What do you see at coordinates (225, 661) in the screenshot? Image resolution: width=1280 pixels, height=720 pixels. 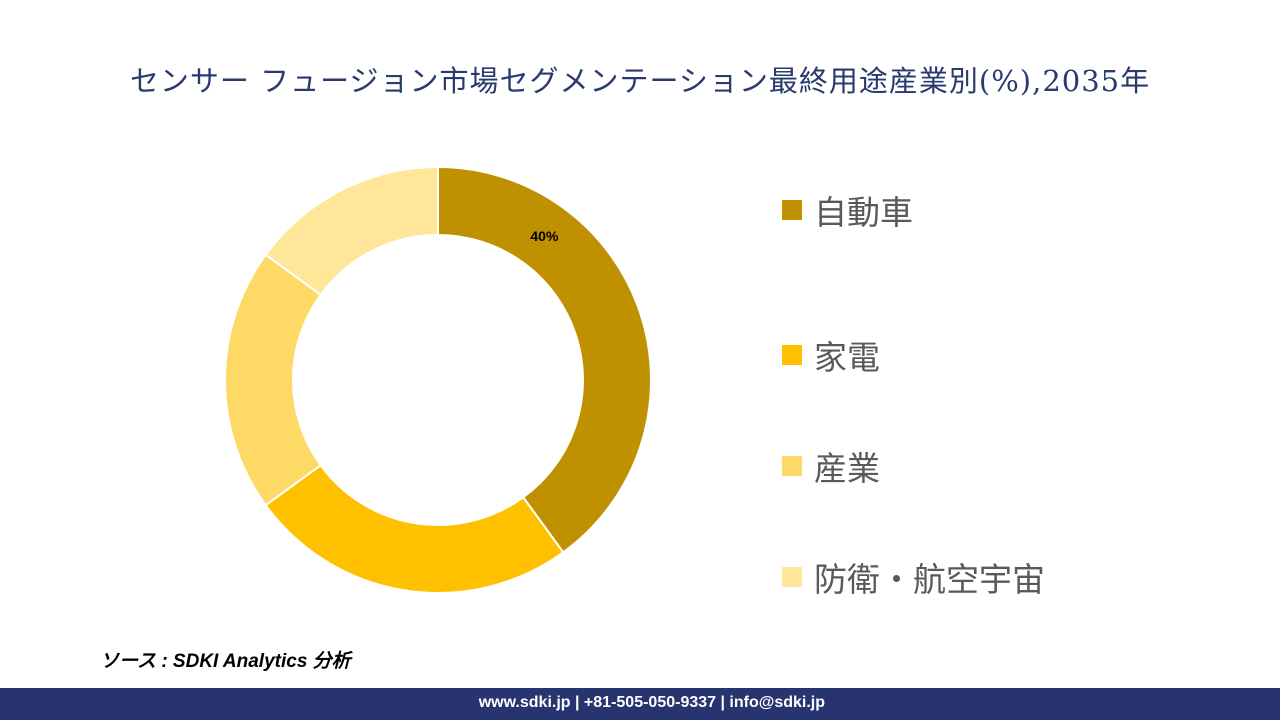 I see `source-note: ソース : SDKI Analytics 分析` at bounding box center [225, 661].